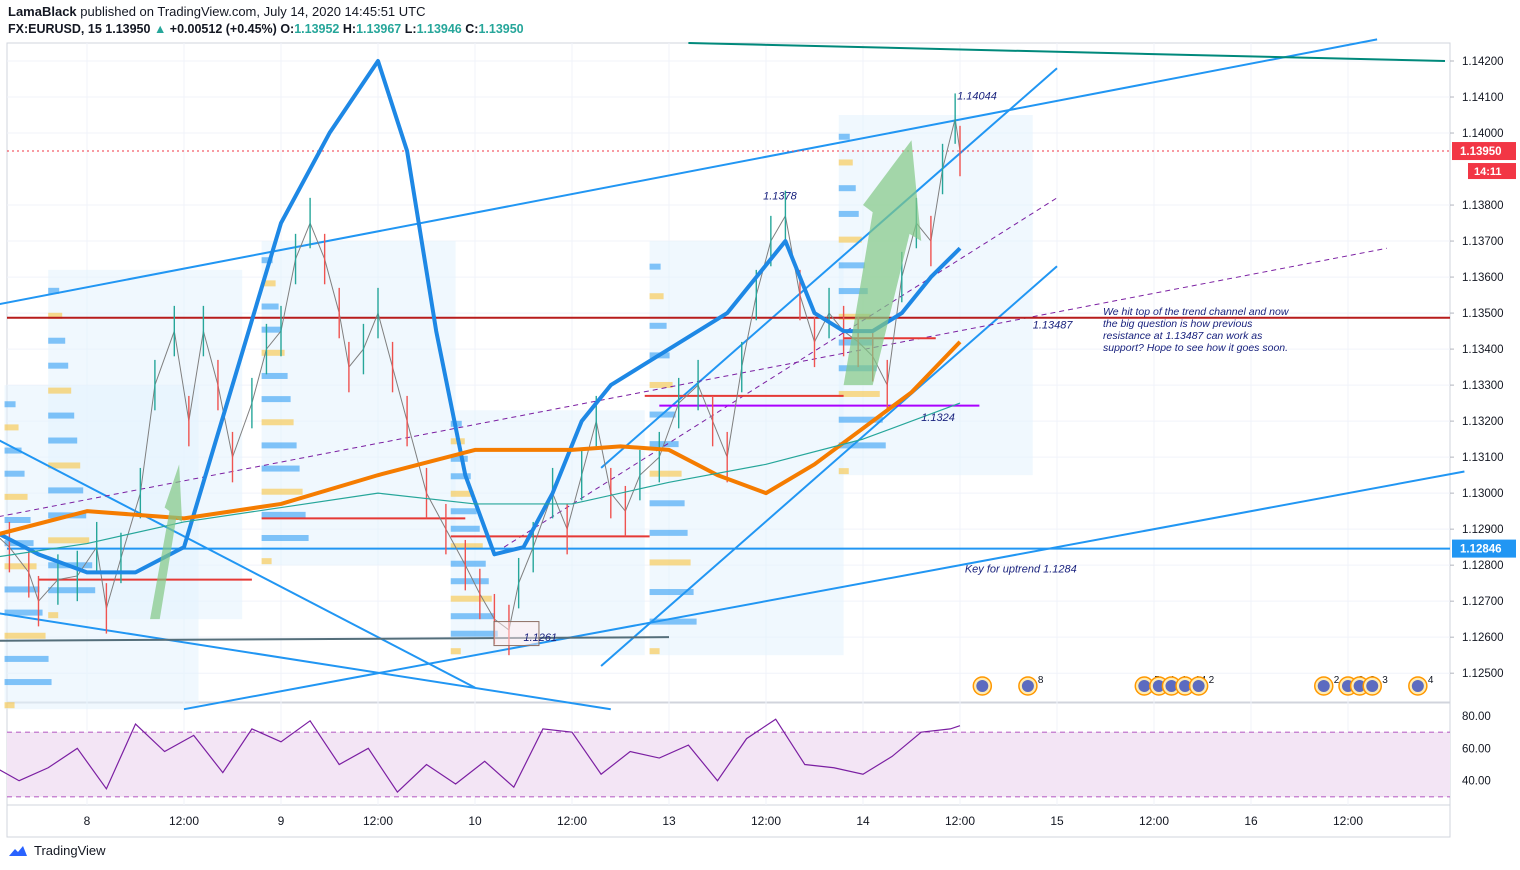  Describe the element at coordinates (42, 11) in the screenshot. I see `author-name: LamaBlack` at that location.